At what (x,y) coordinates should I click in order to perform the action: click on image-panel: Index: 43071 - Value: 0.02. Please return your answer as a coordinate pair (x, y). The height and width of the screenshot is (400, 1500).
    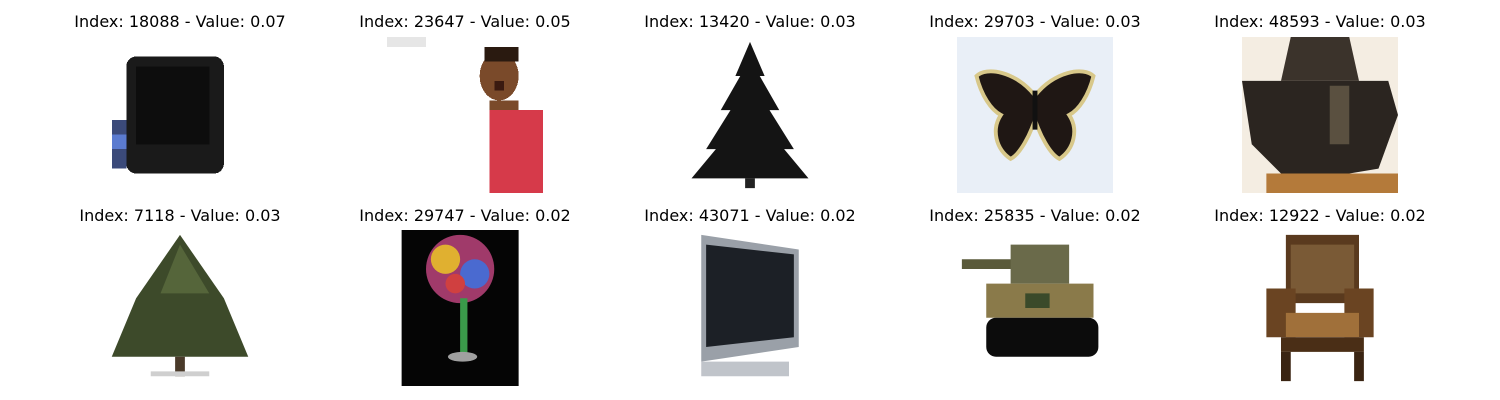
    Looking at the image, I should click on (750, 300).